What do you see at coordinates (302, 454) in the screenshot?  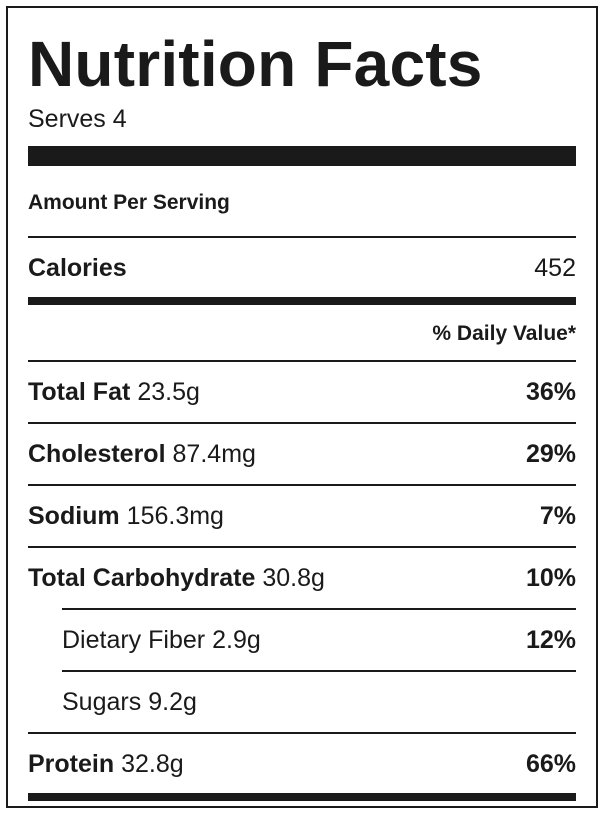 I see `nutrient-row-cholesterol: Cholesterol 87.4mg 29%` at bounding box center [302, 454].